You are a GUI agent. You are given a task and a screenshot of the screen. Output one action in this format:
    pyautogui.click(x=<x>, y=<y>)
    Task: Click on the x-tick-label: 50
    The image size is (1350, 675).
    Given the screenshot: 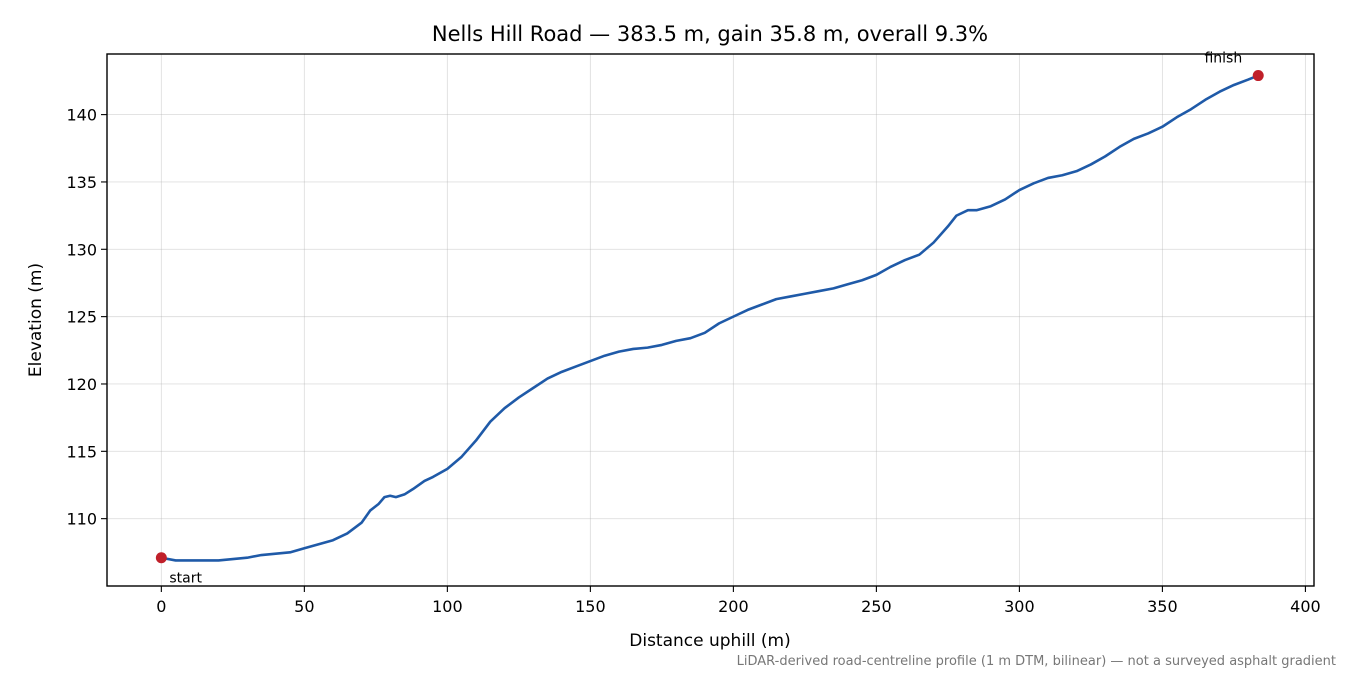 What is the action you would take?
    pyautogui.click(x=304, y=606)
    